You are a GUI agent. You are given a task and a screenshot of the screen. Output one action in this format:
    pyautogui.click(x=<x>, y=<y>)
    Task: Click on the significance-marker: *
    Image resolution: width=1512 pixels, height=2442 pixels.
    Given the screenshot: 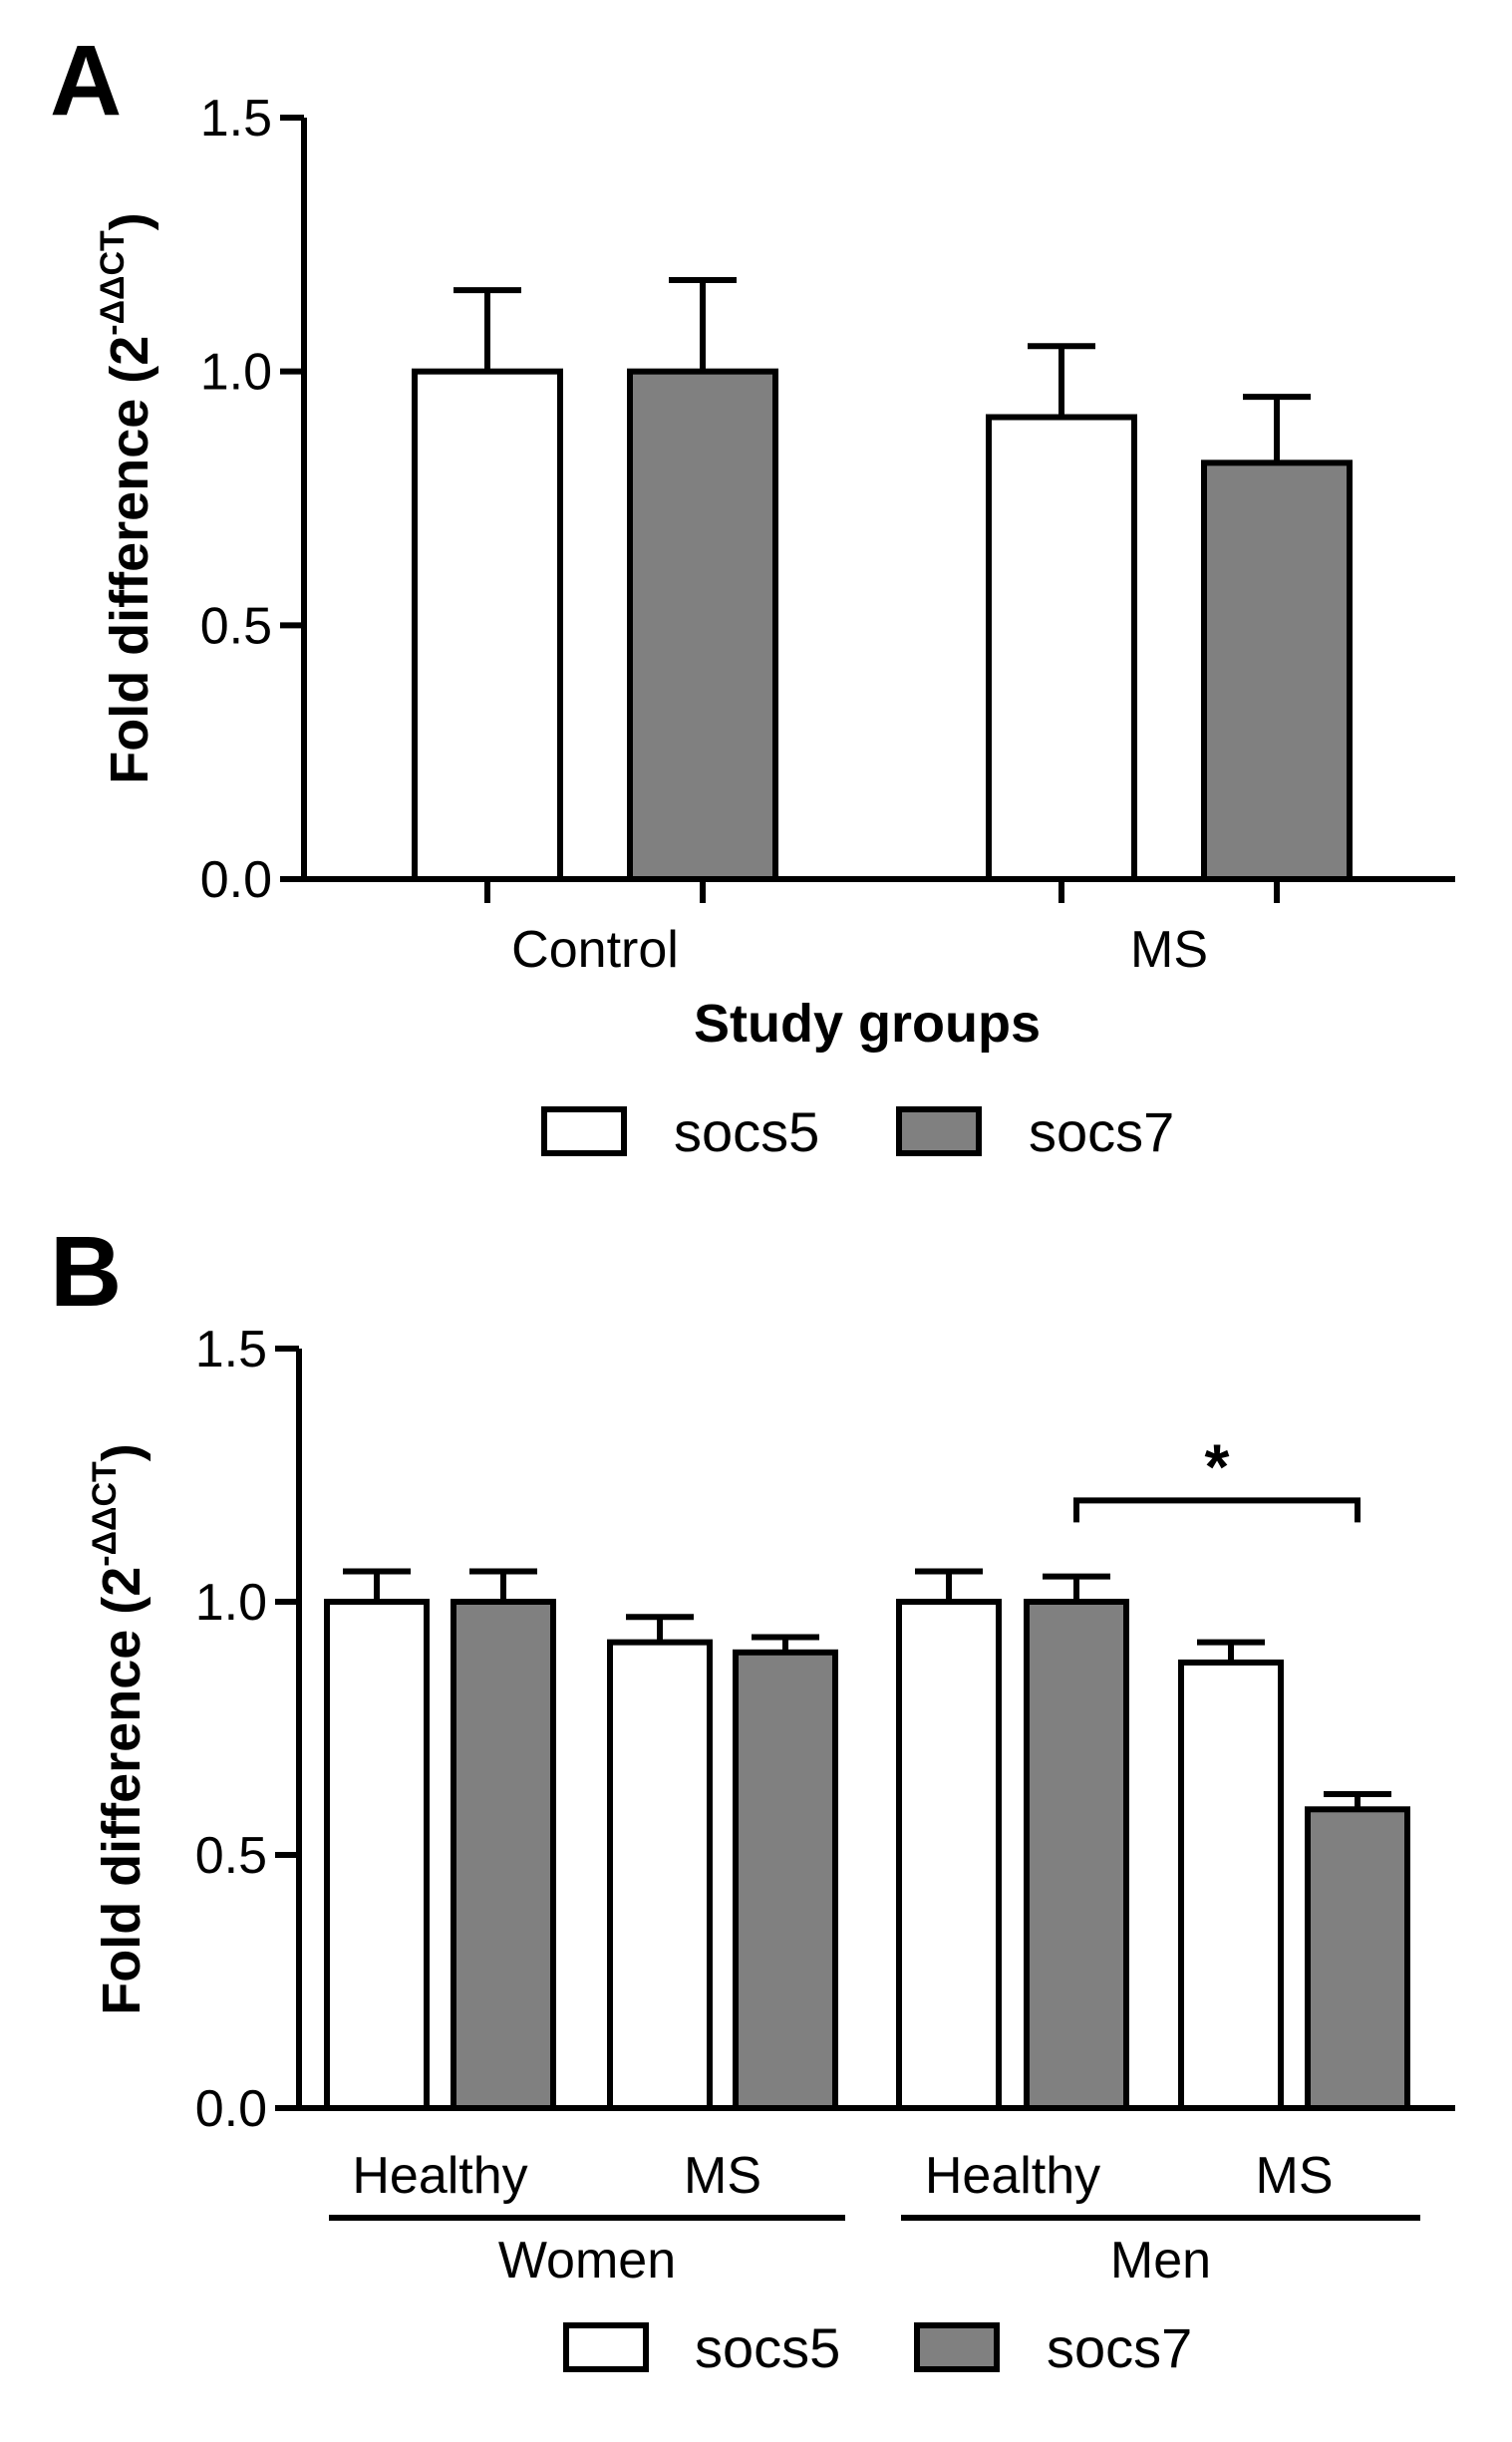 What is the action you would take?
    pyautogui.click(x=1218, y=1466)
    